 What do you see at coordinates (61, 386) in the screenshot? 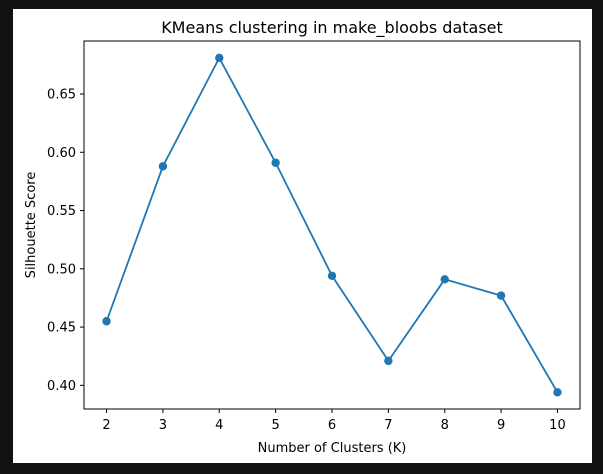
I see `y-tick-label: 0.40` at bounding box center [61, 386].